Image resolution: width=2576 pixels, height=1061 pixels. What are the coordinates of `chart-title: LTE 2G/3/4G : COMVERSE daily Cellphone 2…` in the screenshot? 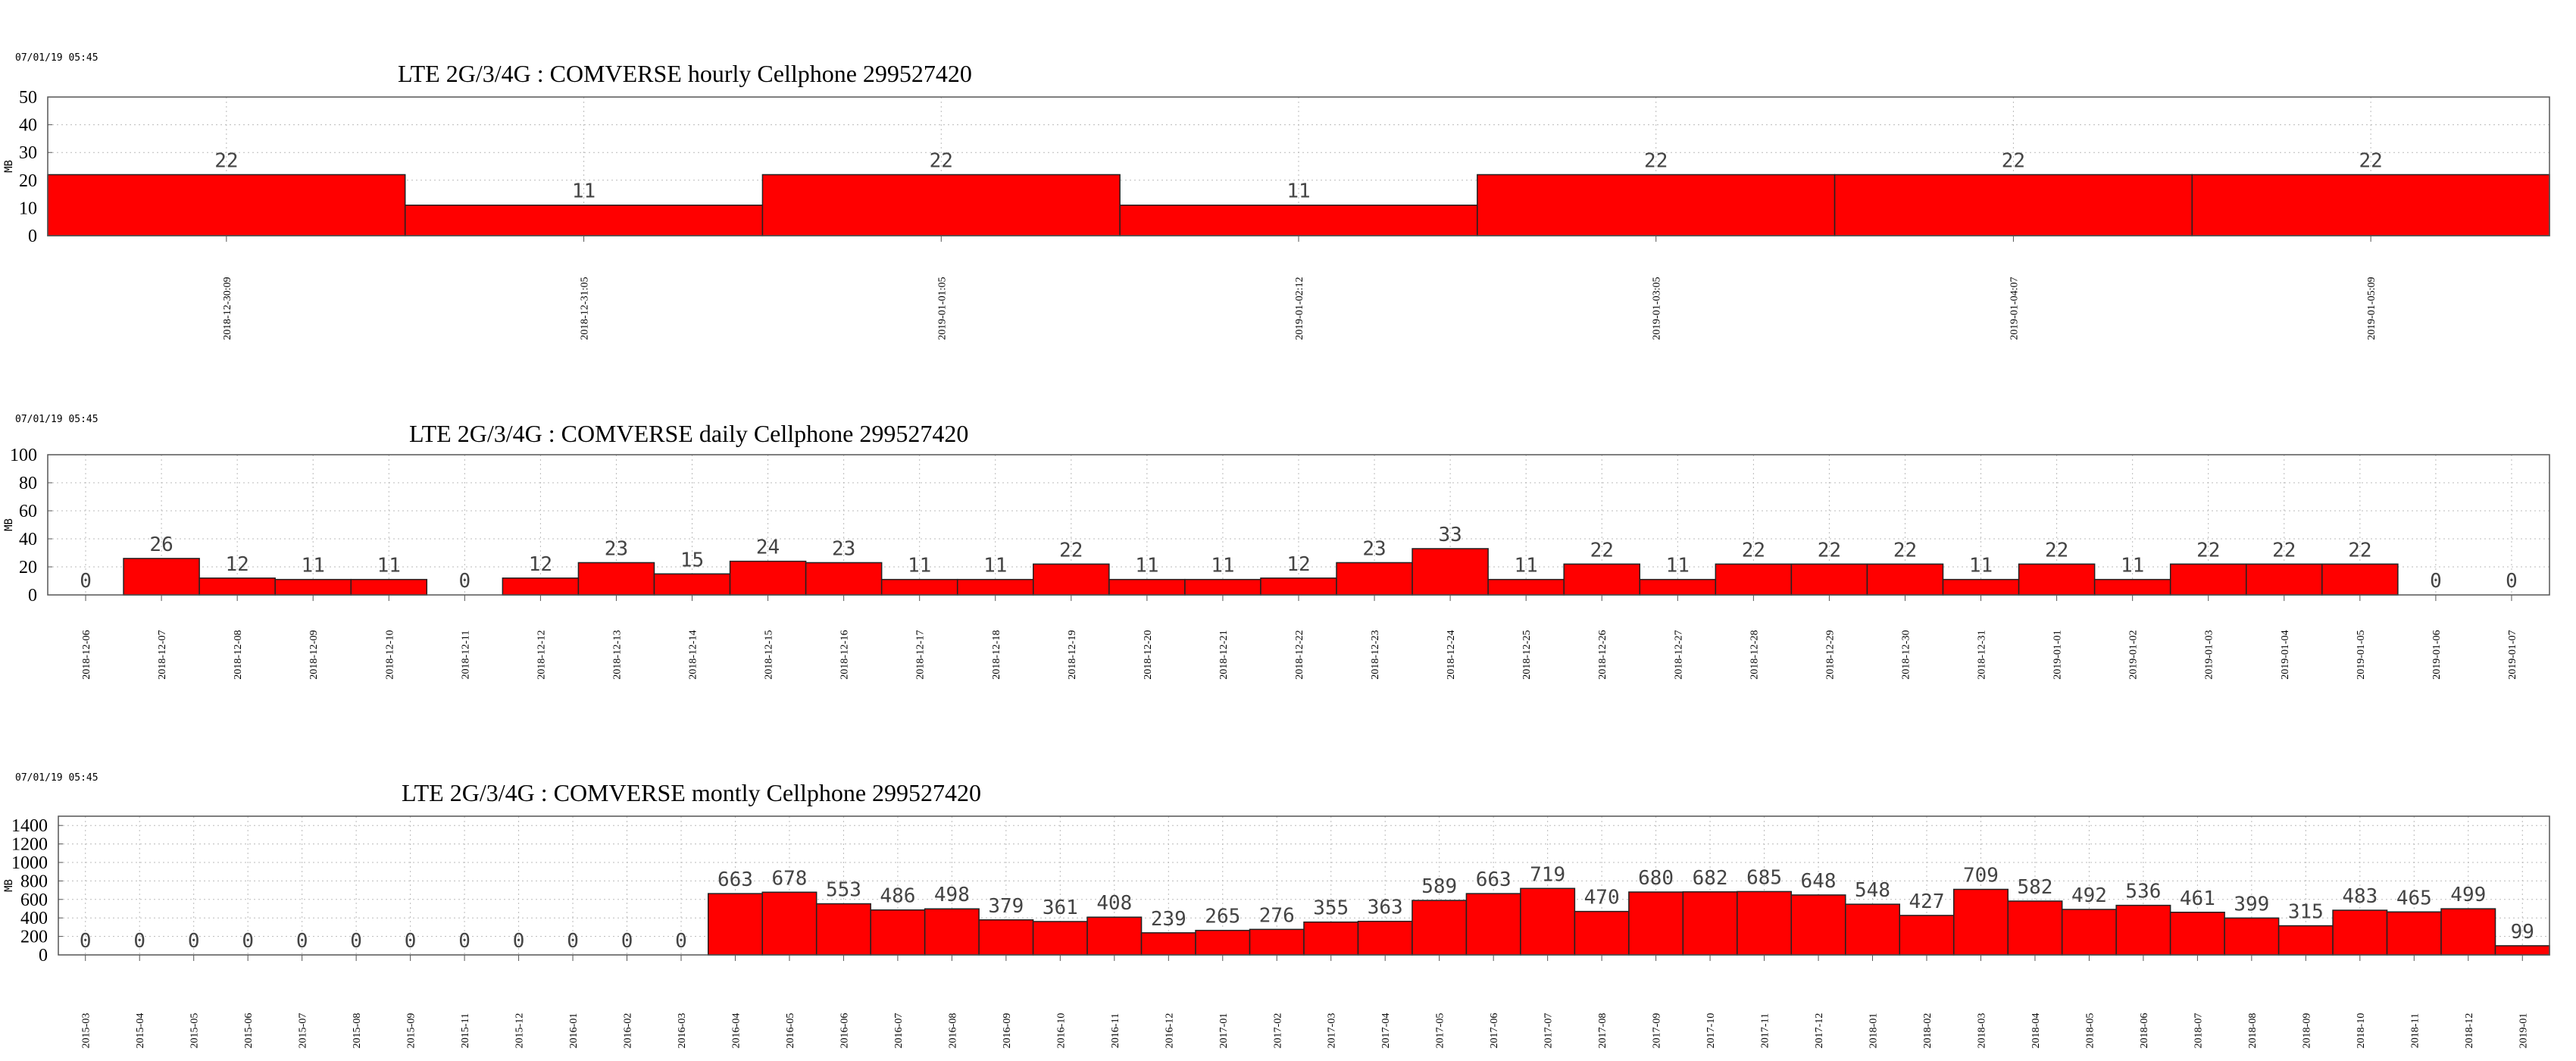 It's located at (688, 433).